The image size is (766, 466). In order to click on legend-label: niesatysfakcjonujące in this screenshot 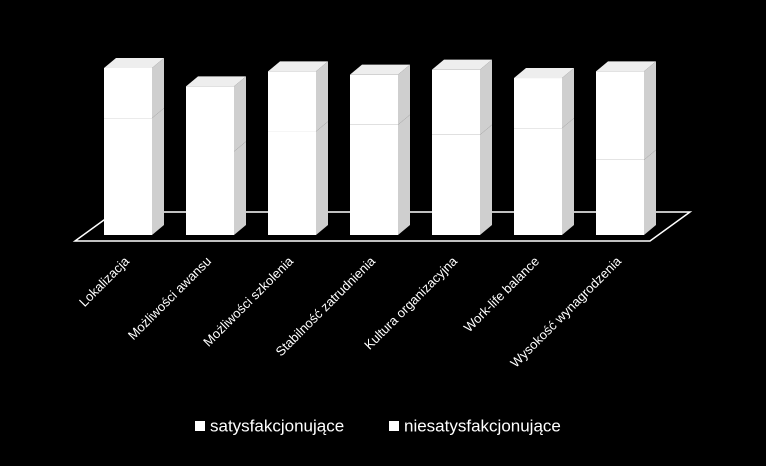, I will do `click(482, 425)`.